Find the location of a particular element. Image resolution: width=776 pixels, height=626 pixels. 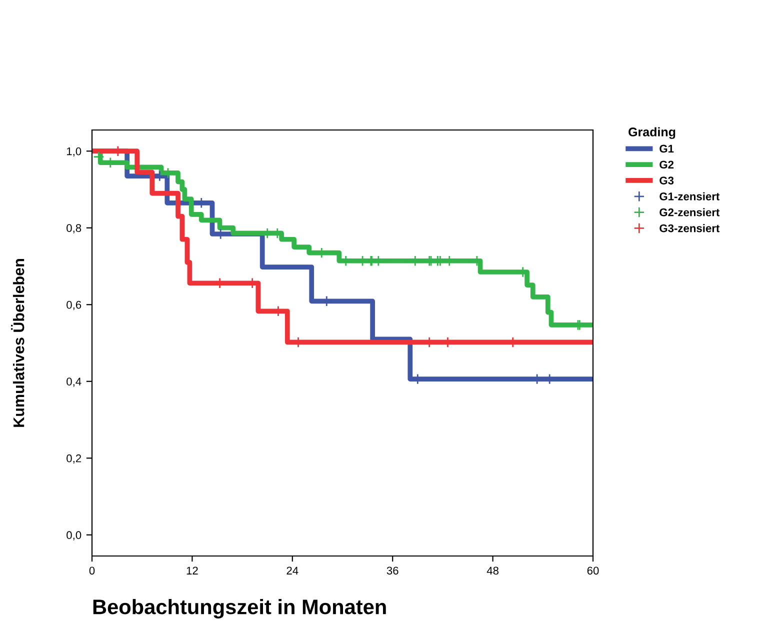

x-tick-label: 12 is located at coordinates (192, 570).